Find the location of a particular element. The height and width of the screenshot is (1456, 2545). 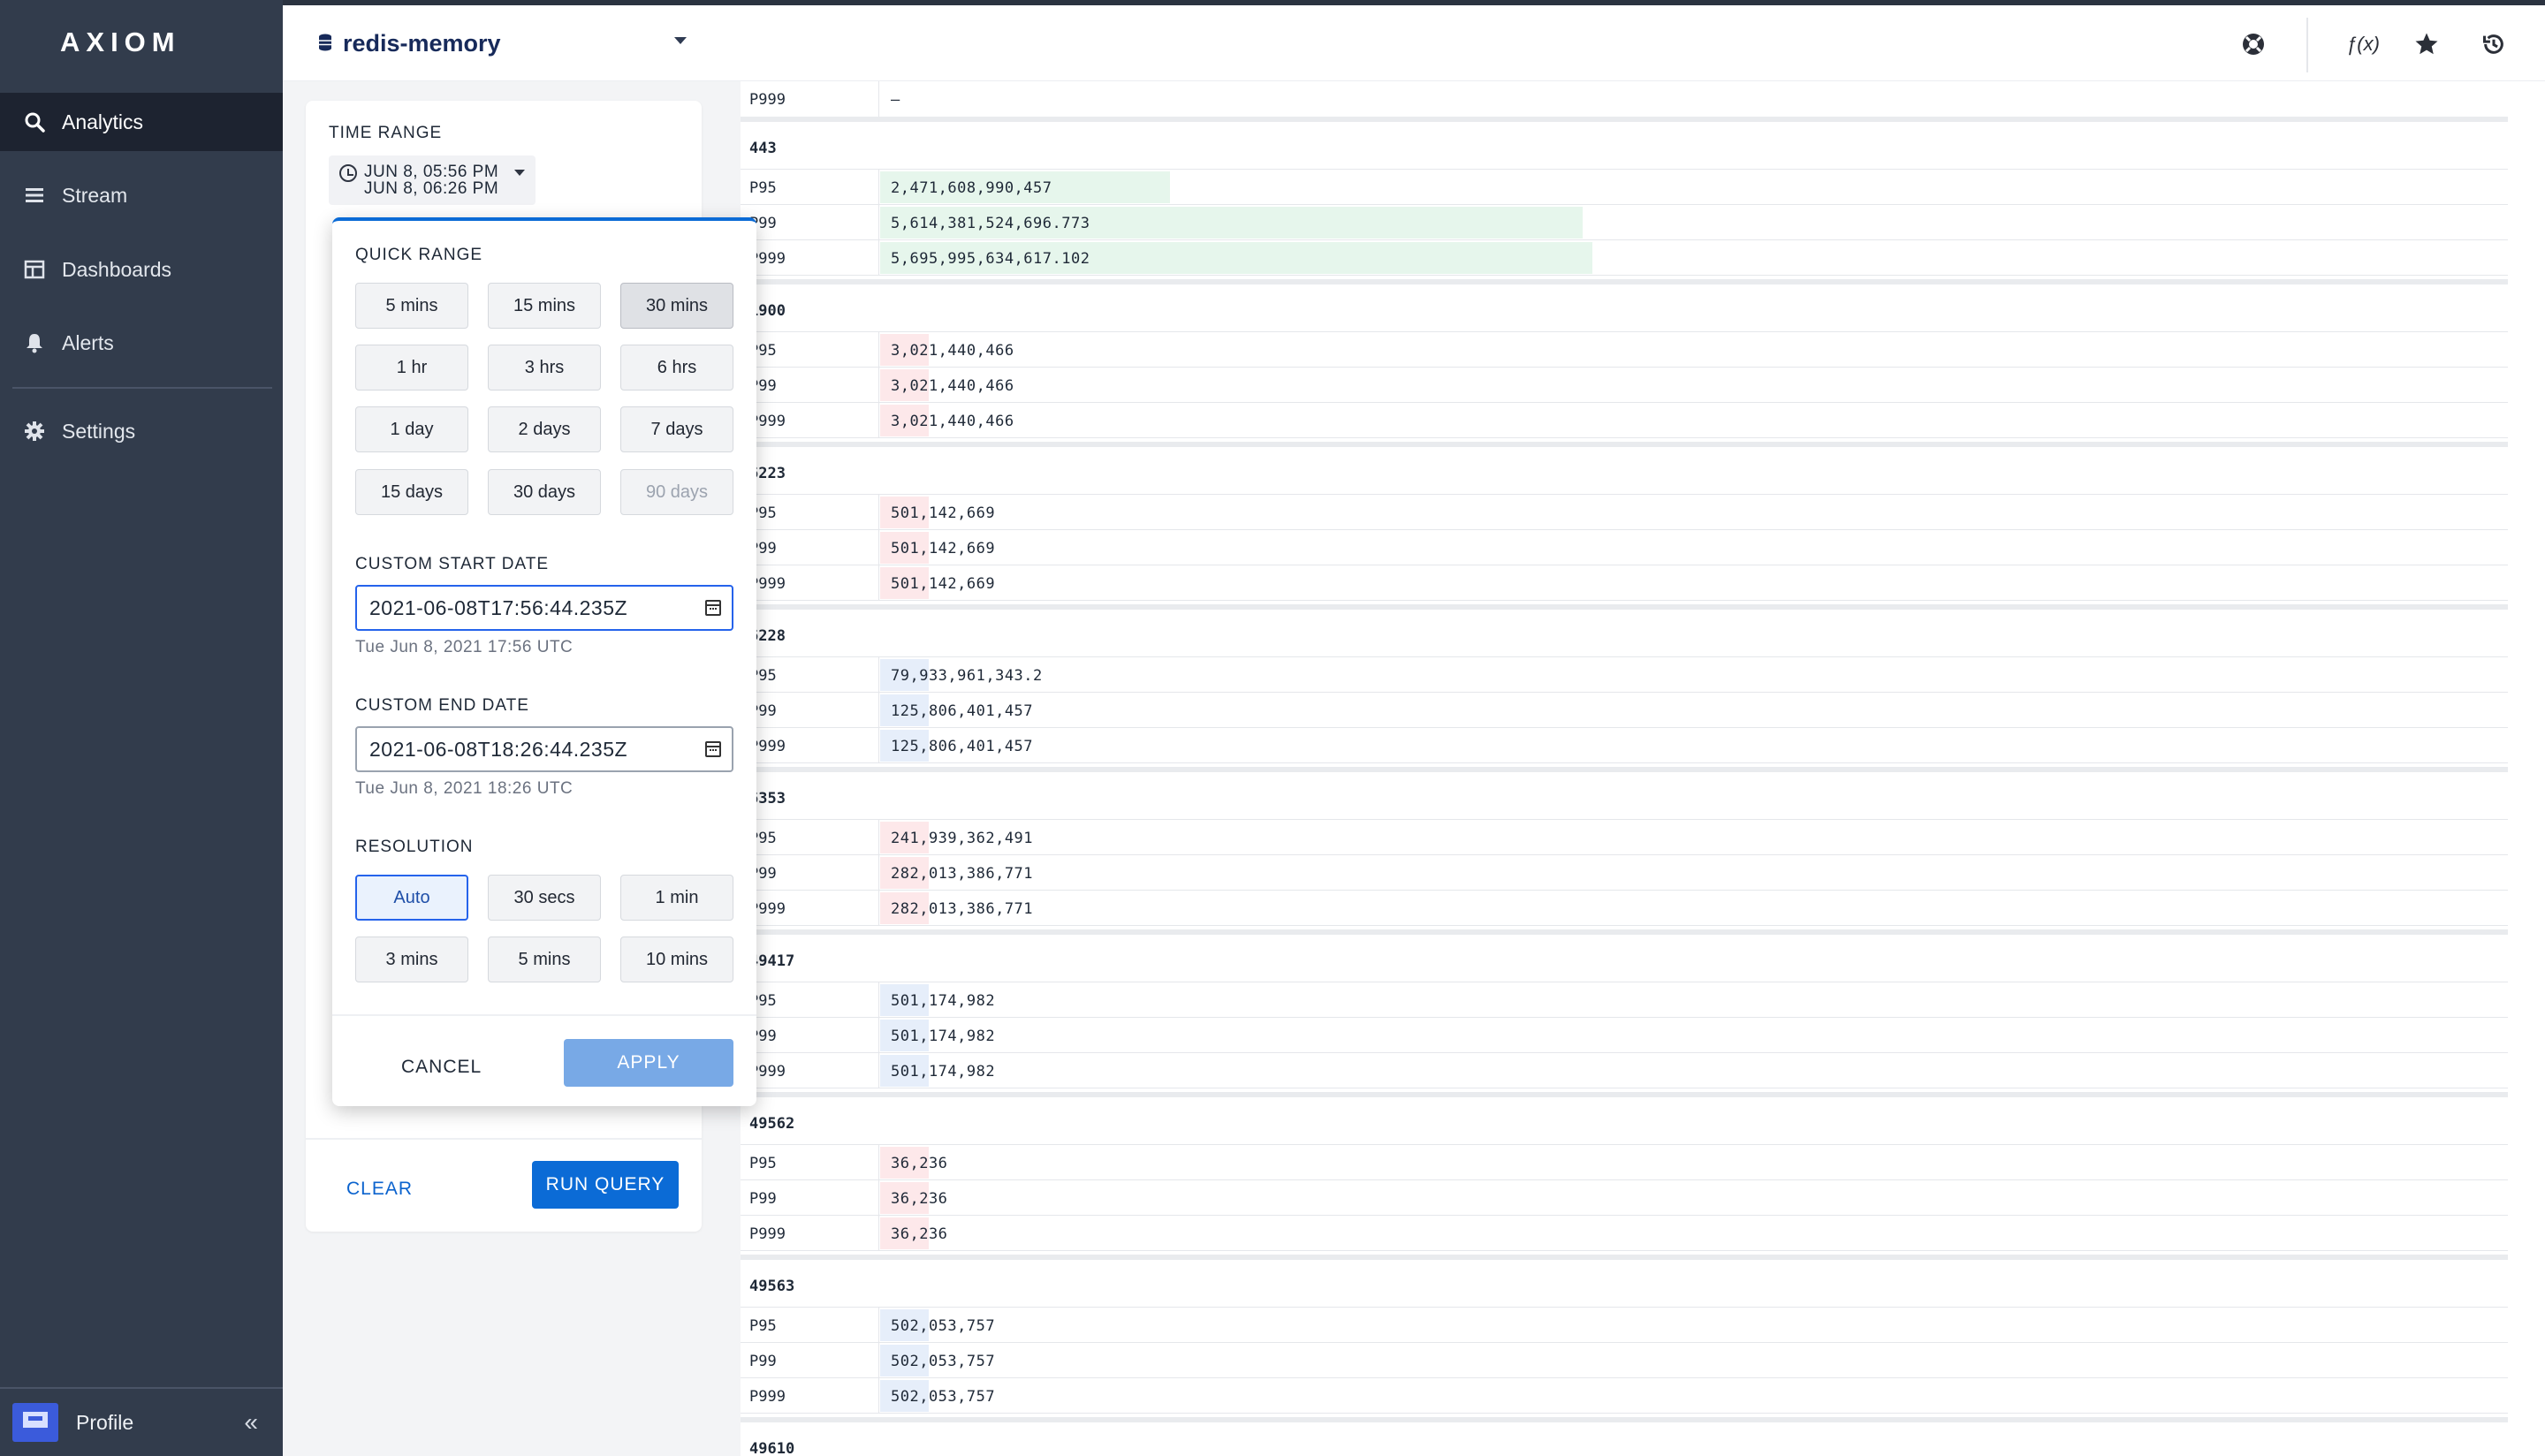

sidebar-item-stream: Stream is located at coordinates (141, 195).